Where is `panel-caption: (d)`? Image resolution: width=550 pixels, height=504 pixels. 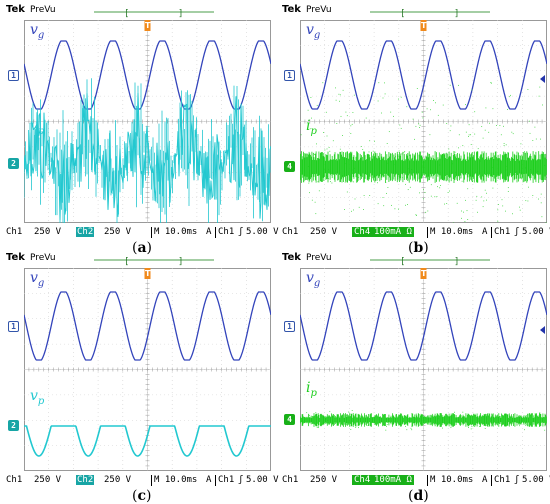 panel-caption: (d) is located at coordinates (418, 496).